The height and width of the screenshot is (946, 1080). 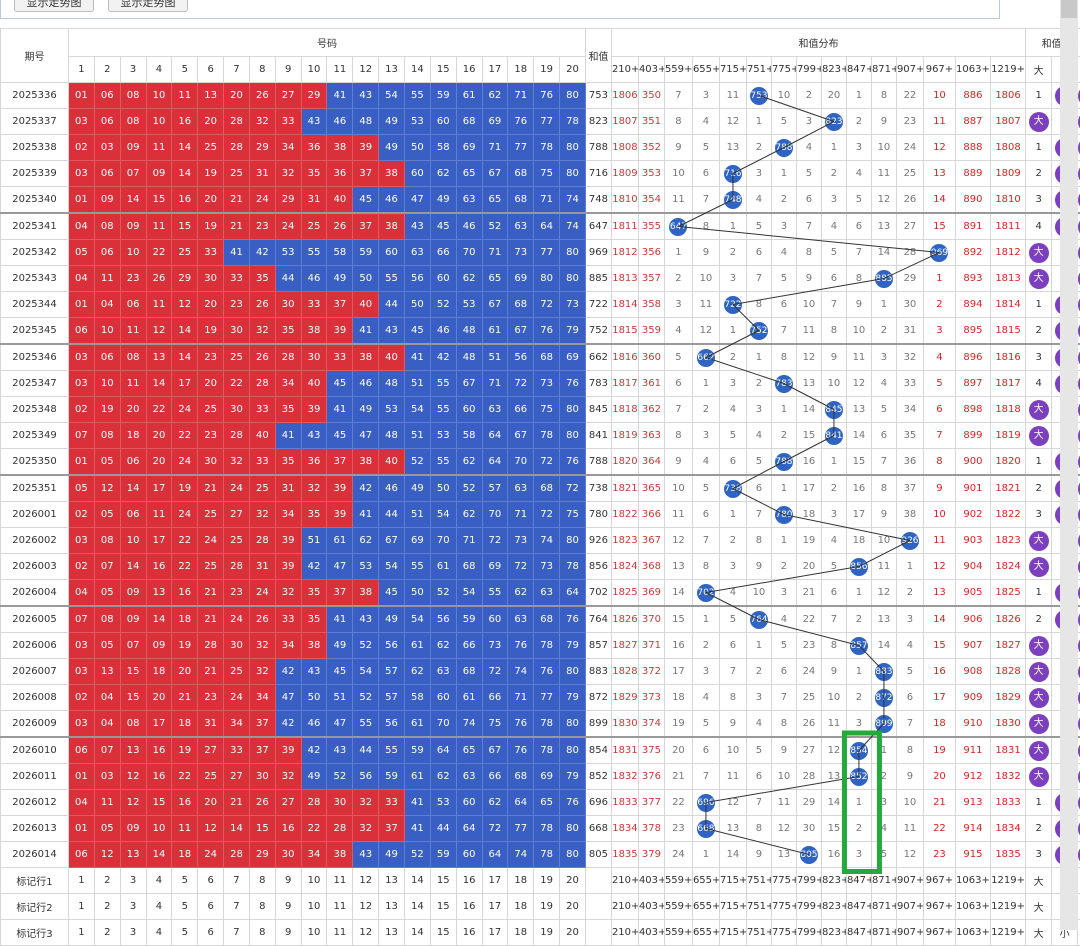 What do you see at coordinates (288, 279) in the screenshot?
I see `draw-number: 44` at bounding box center [288, 279].